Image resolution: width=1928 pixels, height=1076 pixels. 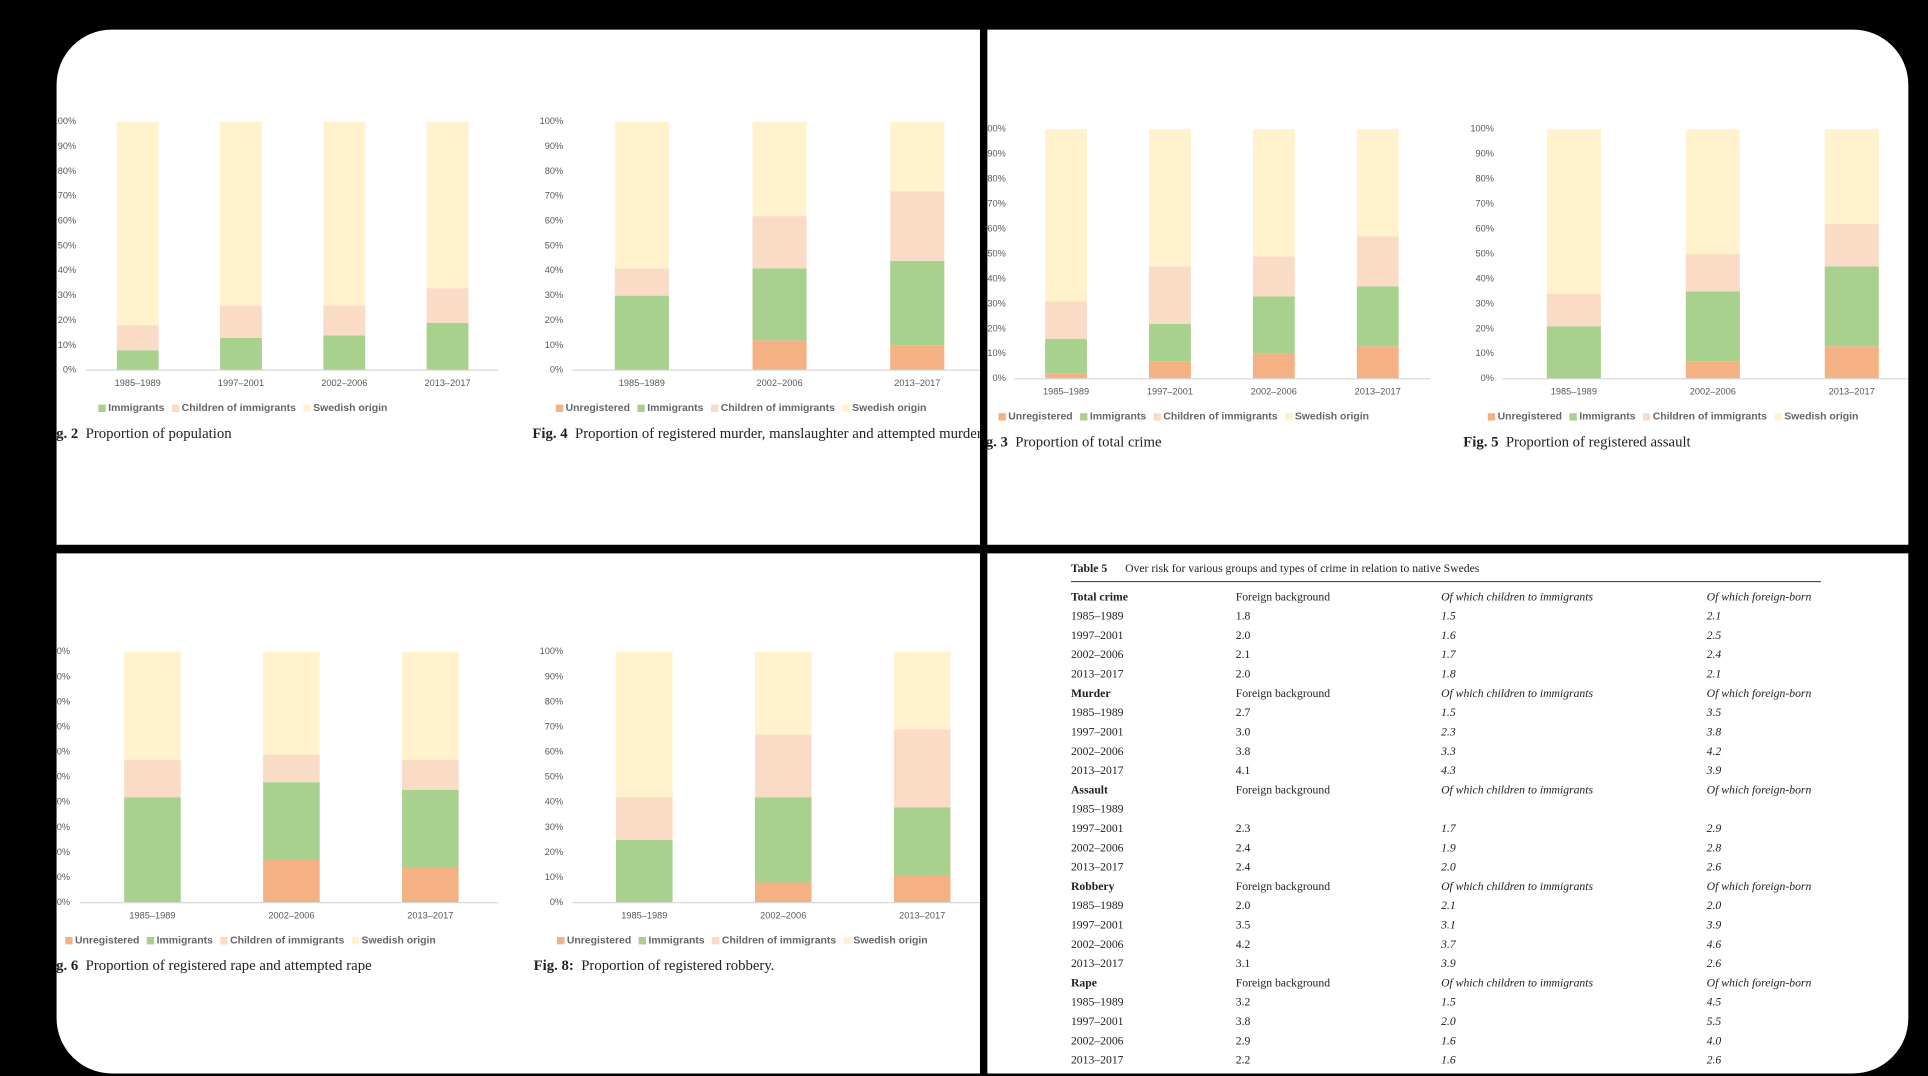 I want to click on table-cell: 2.1, so click(x=1714, y=674).